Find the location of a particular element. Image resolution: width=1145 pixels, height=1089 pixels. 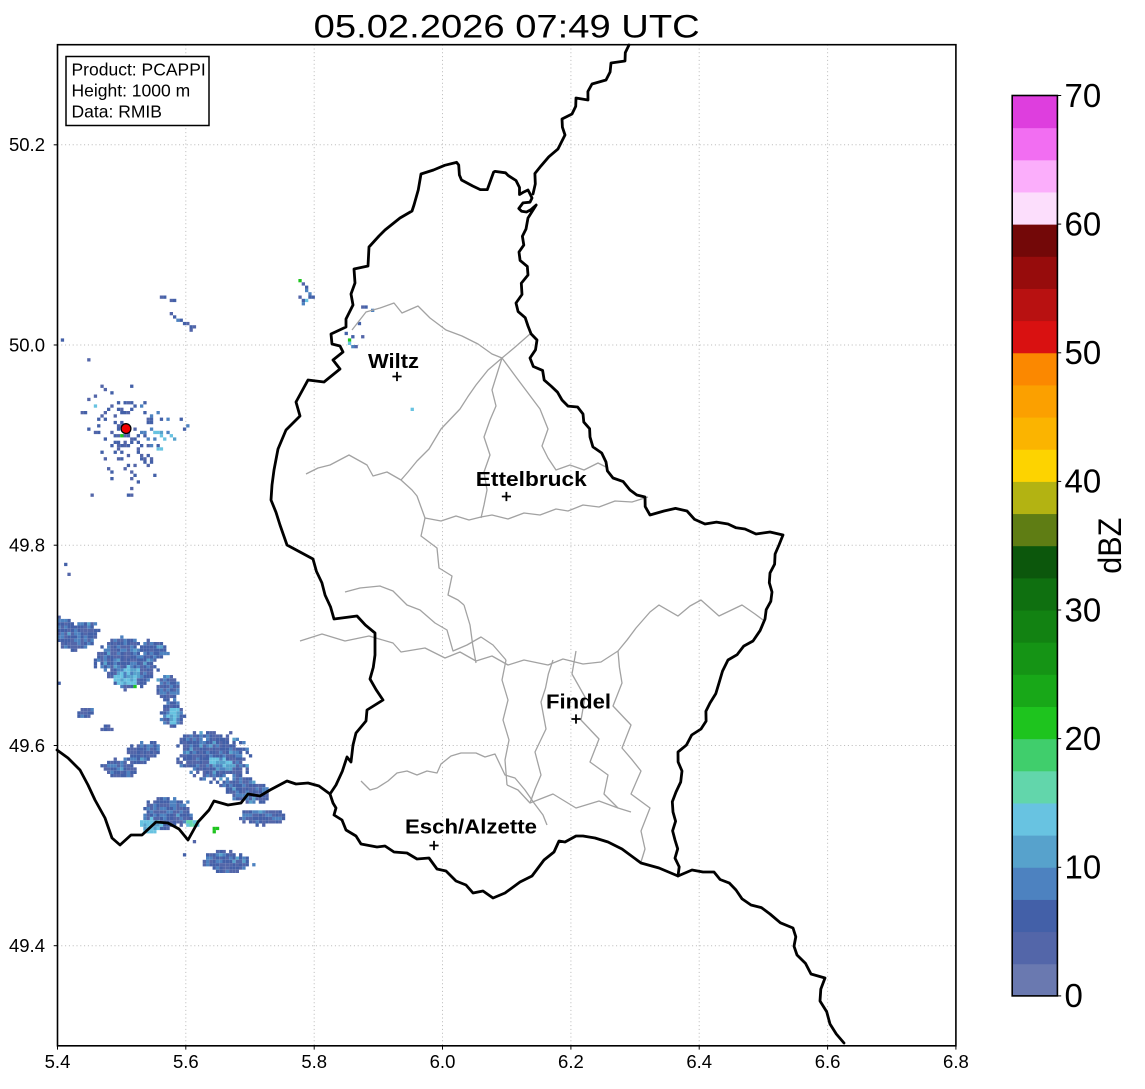

svg-text: 6.0 is located at coordinates (443, 1061).